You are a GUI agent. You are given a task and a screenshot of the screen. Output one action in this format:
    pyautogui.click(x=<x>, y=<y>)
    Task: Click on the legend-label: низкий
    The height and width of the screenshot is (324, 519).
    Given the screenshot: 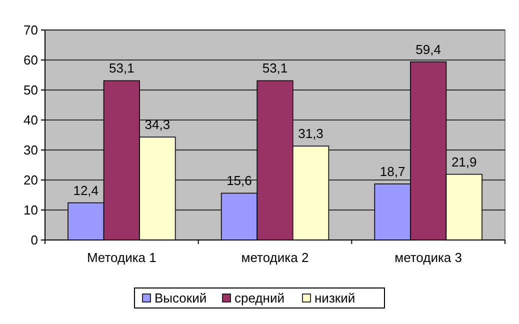 What is the action you would take?
    pyautogui.click(x=335, y=298)
    